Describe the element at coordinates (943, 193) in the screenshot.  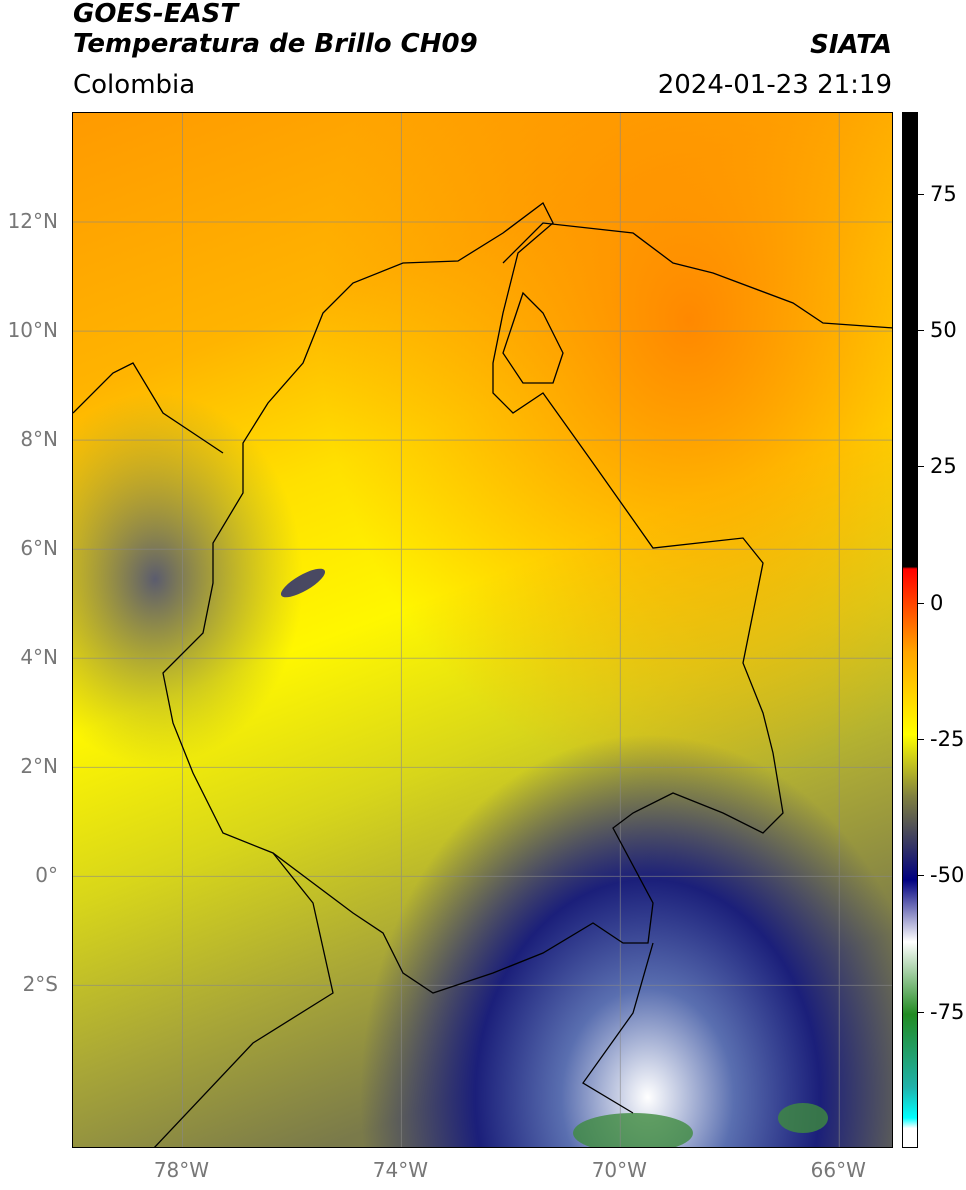
I see `colorbar-tick-label: 75` at that location.